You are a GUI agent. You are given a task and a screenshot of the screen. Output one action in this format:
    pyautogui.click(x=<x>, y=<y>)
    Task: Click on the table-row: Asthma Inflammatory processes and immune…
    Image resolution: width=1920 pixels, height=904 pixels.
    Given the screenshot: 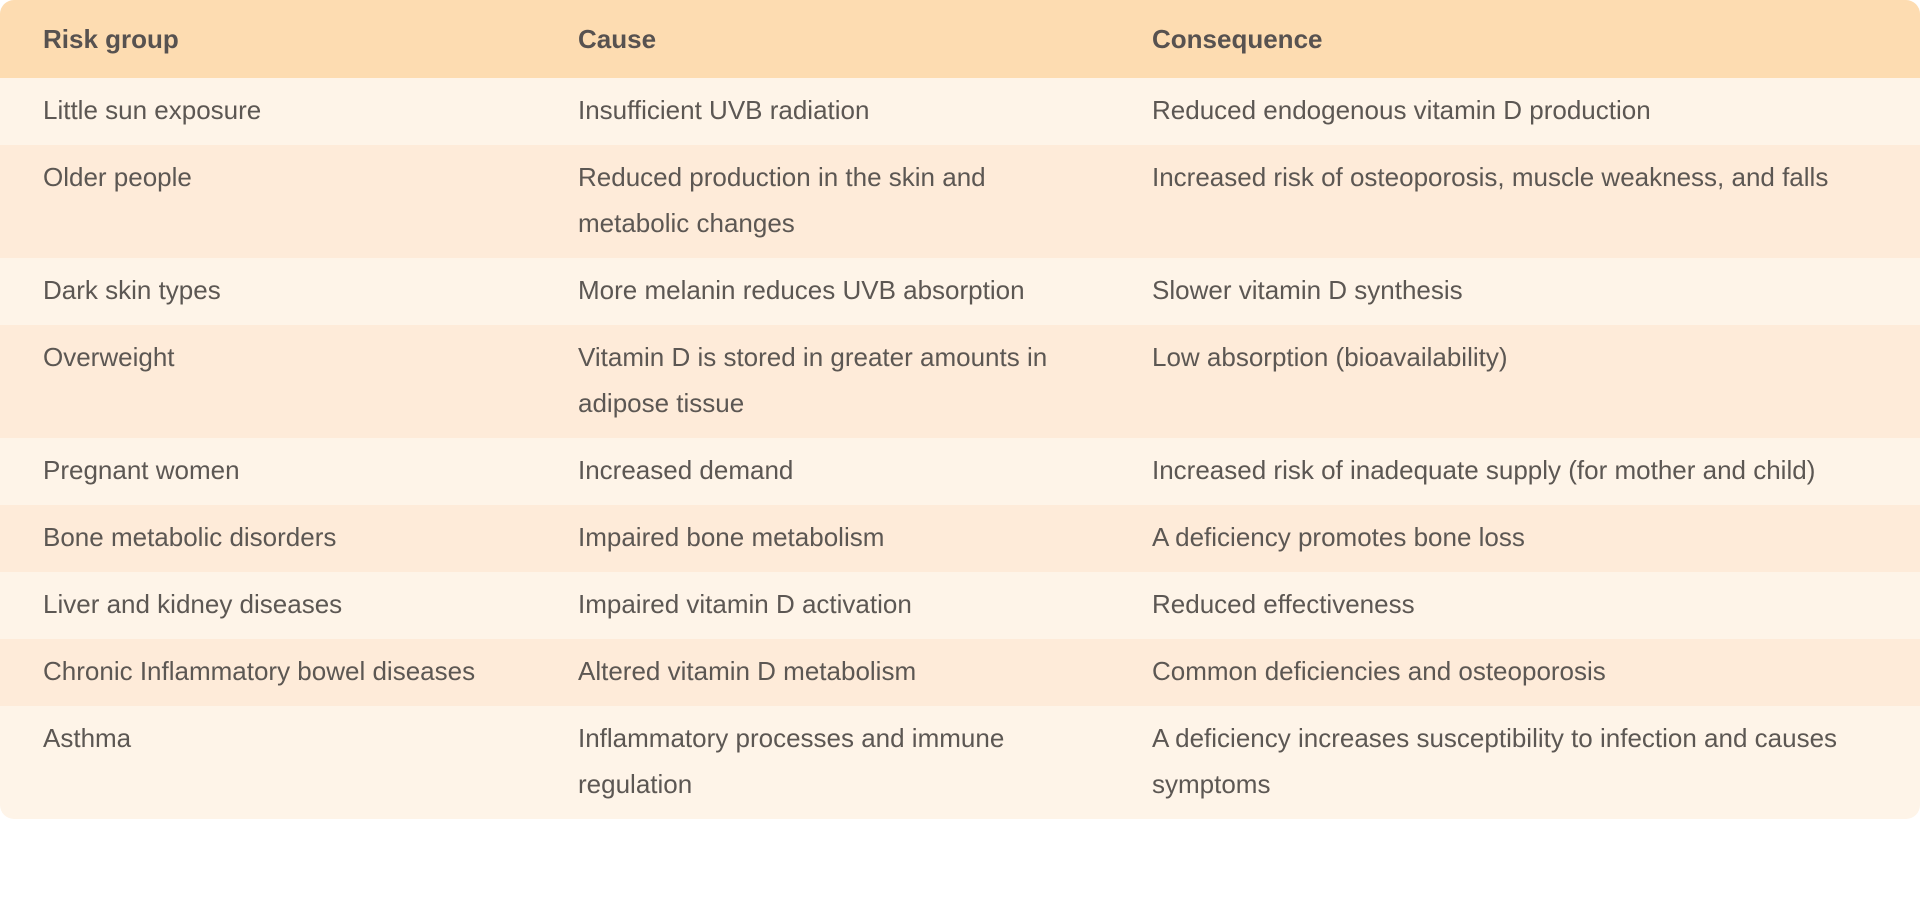 What is the action you would take?
    pyautogui.click(x=960, y=762)
    